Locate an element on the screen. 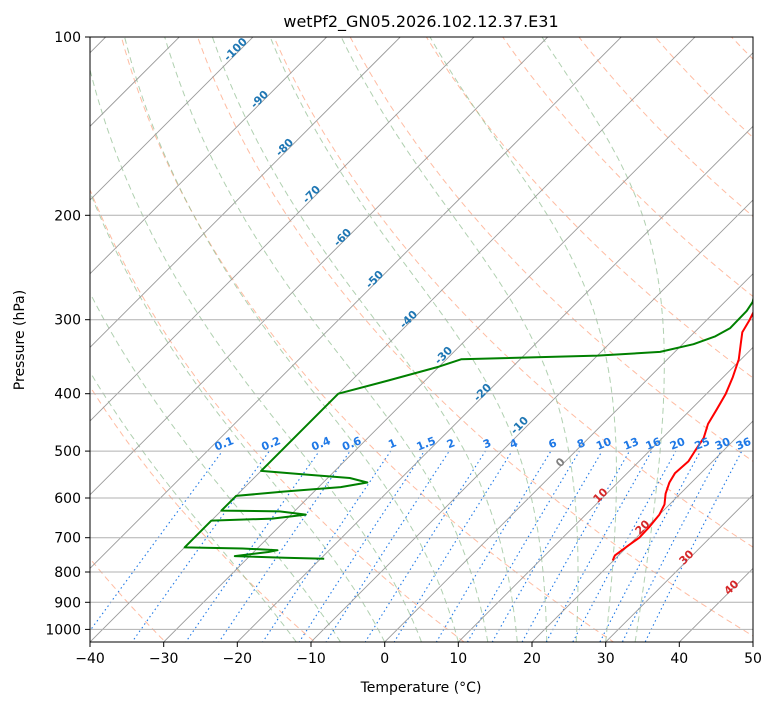  mixing-ratio-label: 2 is located at coordinates (451, 443).